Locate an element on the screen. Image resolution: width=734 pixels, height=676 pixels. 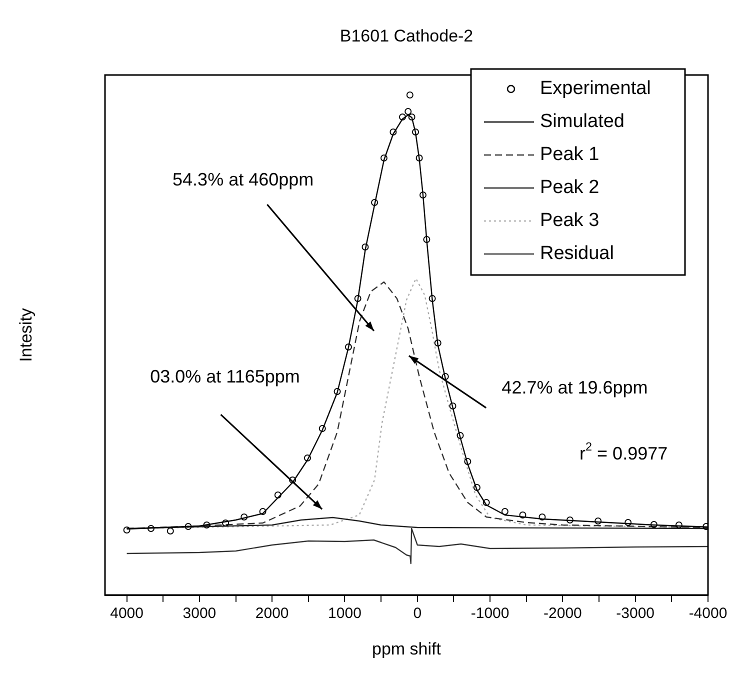
legend-label: Experimental is located at coordinates (595, 89).